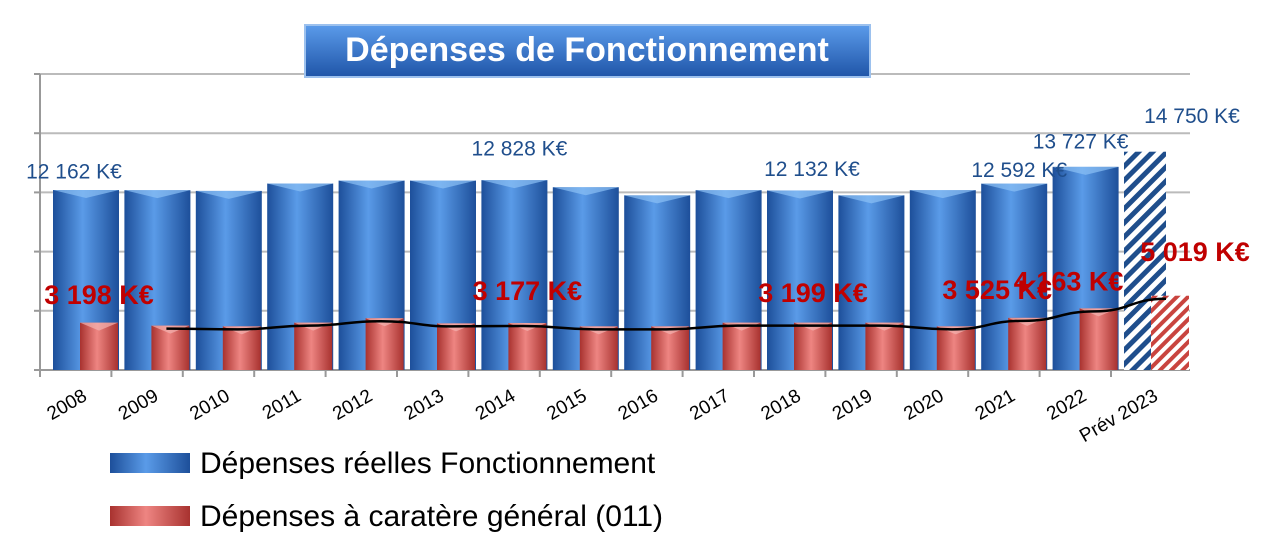  What do you see at coordinates (282, 404) in the screenshot?
I see `x-tick-label: 2011` at bounding box center [282, 404].